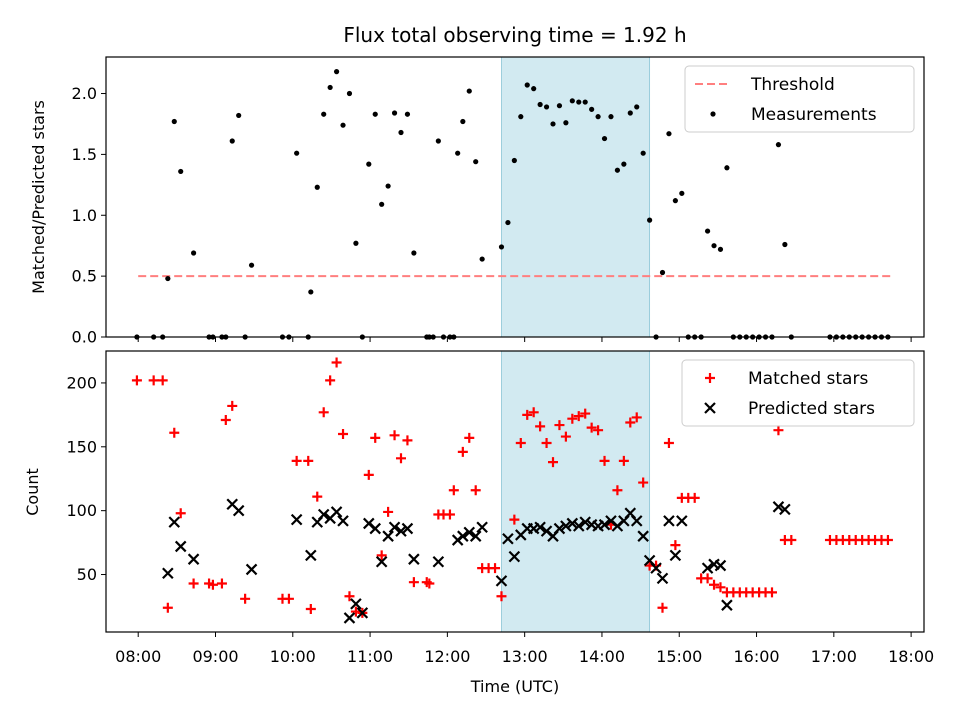 The width and height of the screenshot is (960, 720). What do you see at coordinates (525, 656) in the screenshot?
I see `x-tick-label: 13:00` at bounding box center [525, 656].